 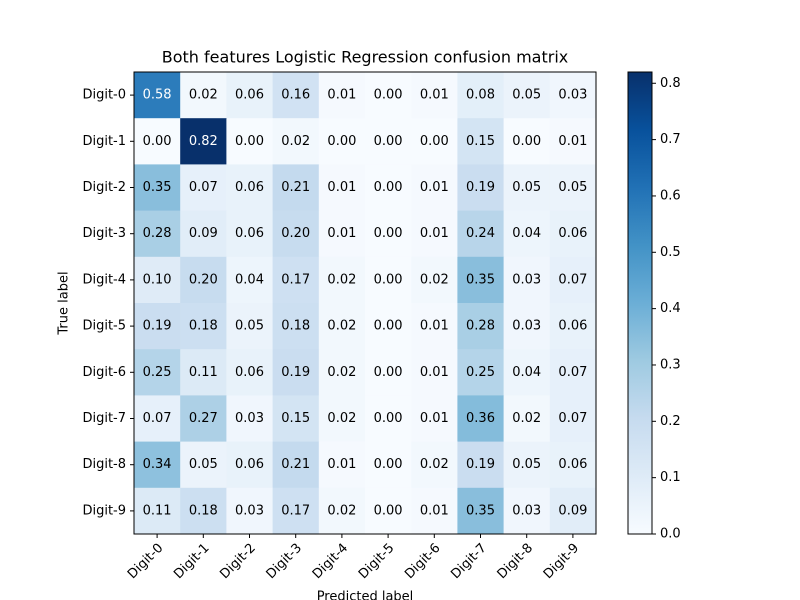 I want to click on colorbar-tick-label: 0.1, so click(x=670, y=477).